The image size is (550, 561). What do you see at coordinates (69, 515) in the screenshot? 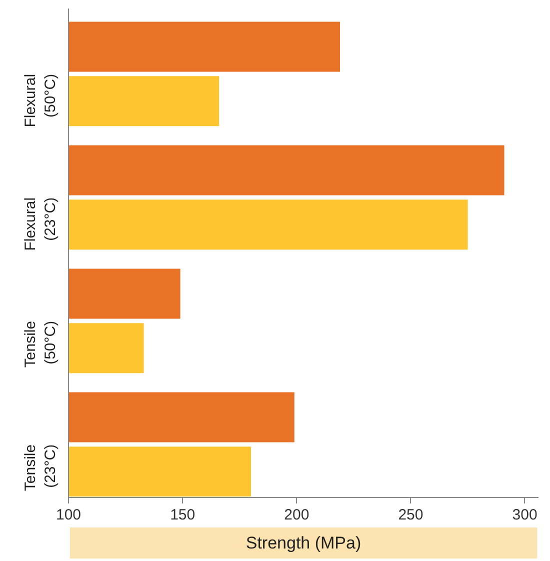
I see `x-tick-label: 100` at bounding box center [69, 515].